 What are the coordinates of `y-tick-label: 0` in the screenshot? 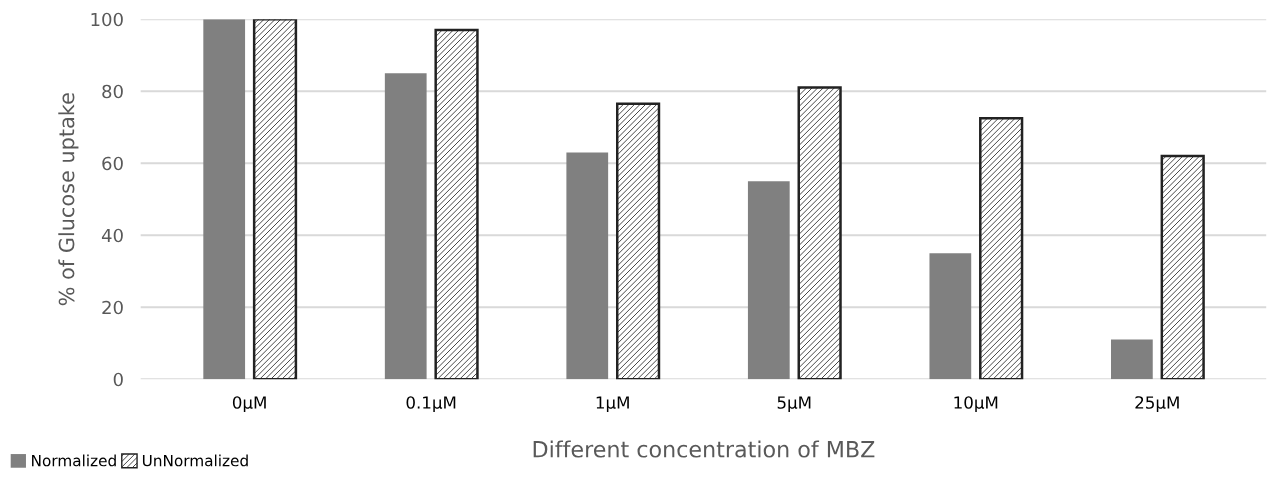 It's located at (118, 379).